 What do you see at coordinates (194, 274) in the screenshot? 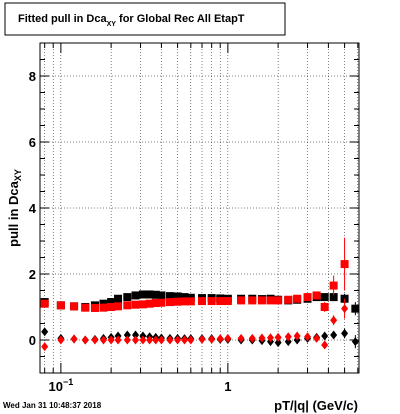
I see `series-width-red` at bounding box center [194, 274].